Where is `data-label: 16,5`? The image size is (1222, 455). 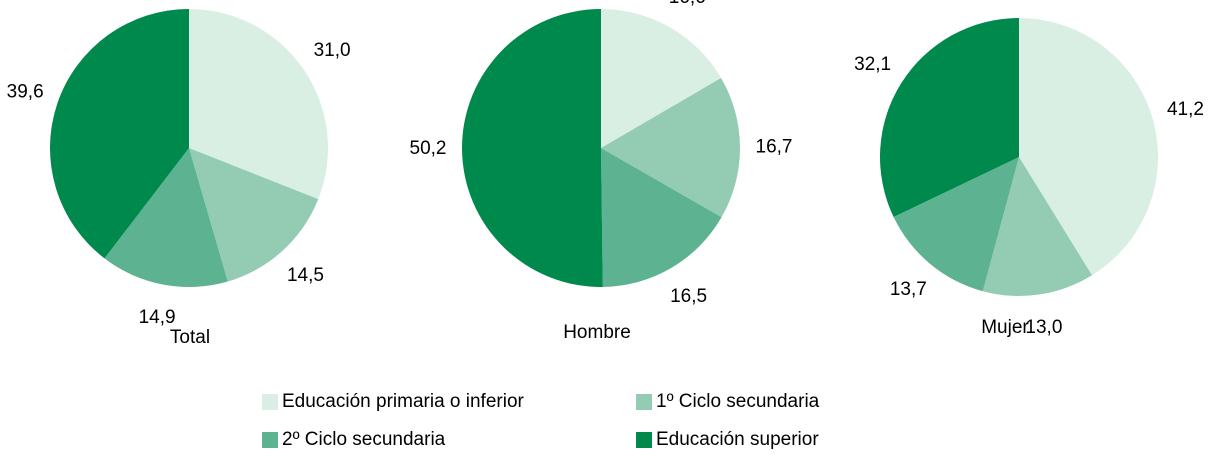
data-label: 16,5 is located at coordinates (688, 296).